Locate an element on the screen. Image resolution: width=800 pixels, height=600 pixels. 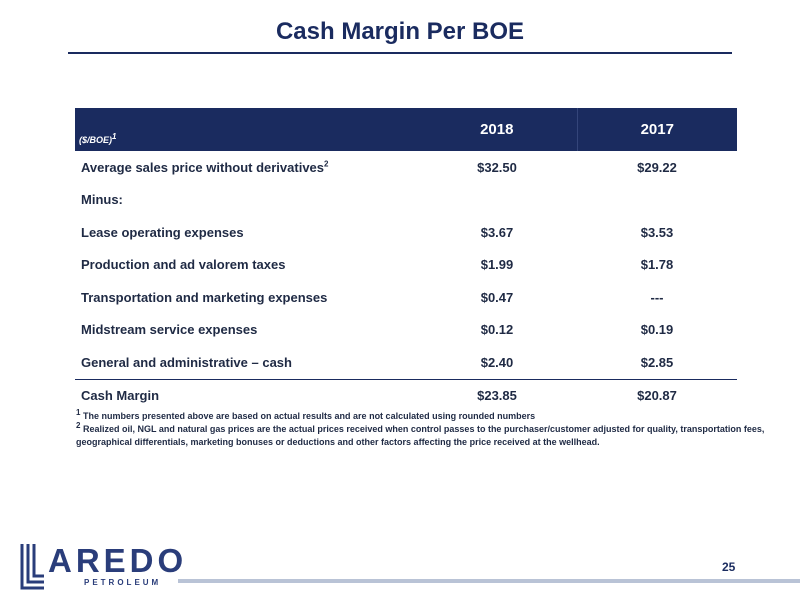
value-2018: $0.47 is located at coordinates (497, 297).